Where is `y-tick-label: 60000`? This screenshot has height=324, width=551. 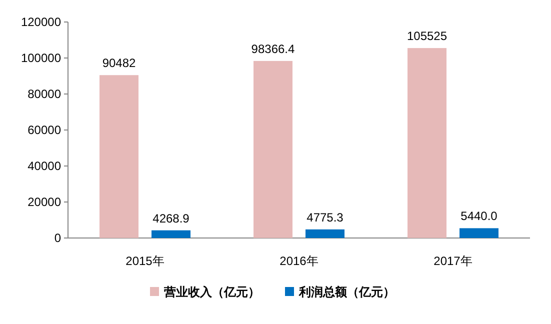
y-tick-label: 60000 is located at coordinates (45, 130).